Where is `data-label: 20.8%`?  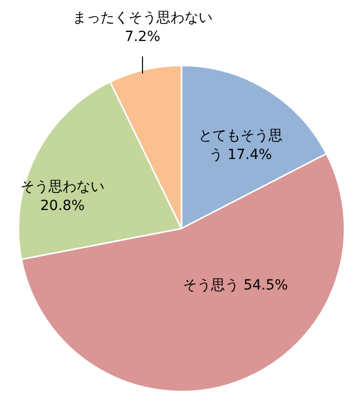 data-label: 20.8% is located at coordinates (62, 206).